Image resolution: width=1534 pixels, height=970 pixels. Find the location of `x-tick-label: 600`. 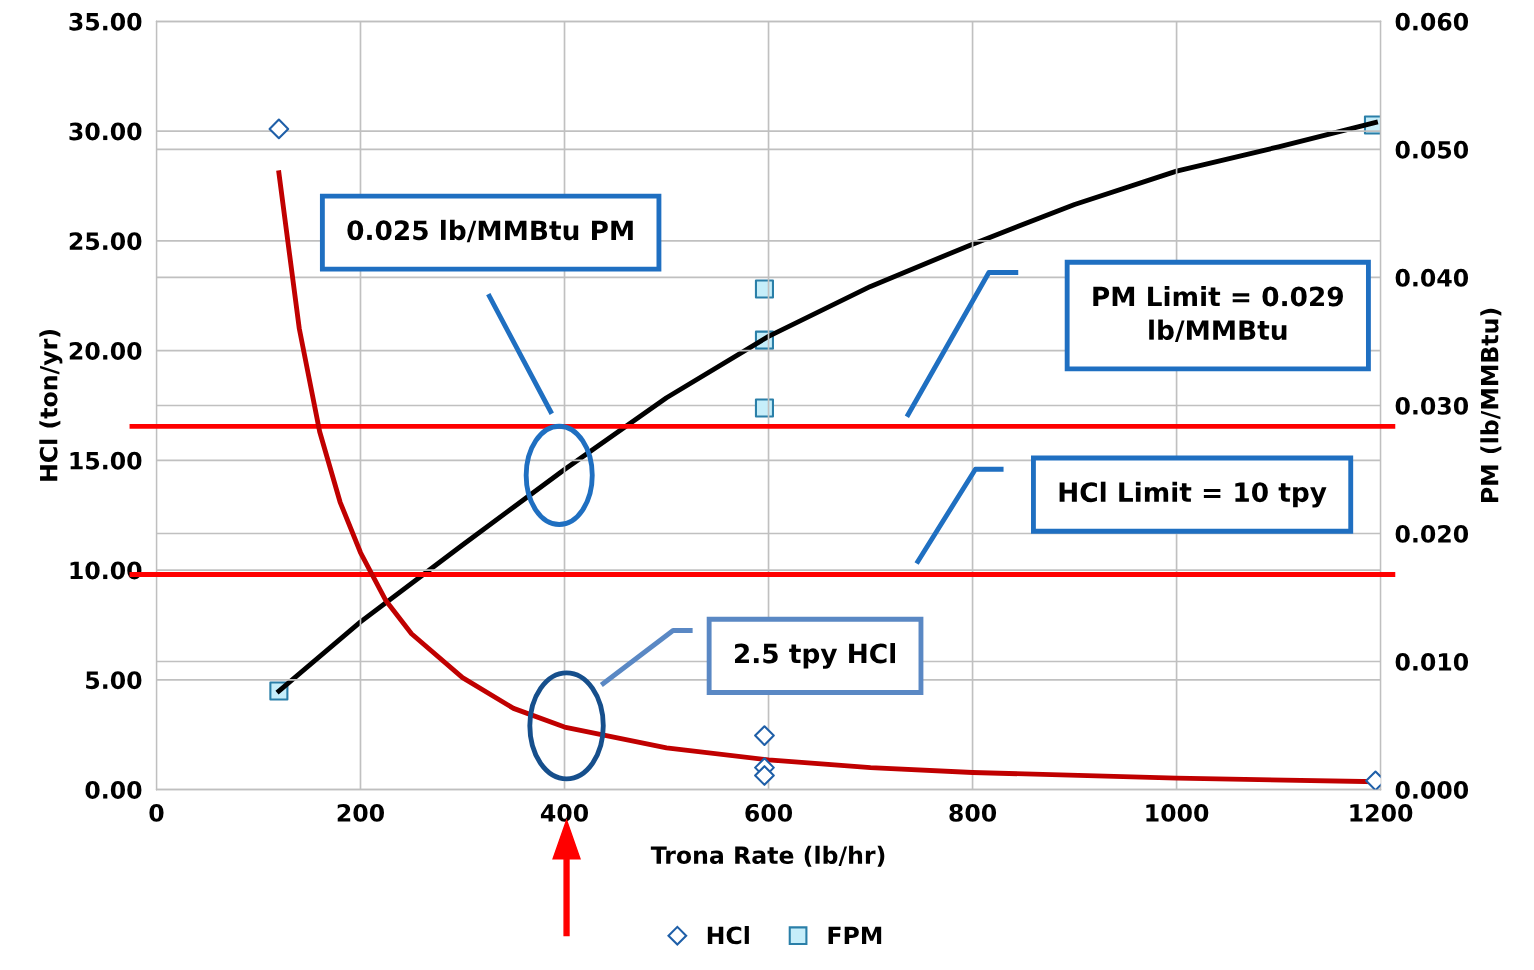

x-tick-label: 600 is located at coordinates (769, 812).